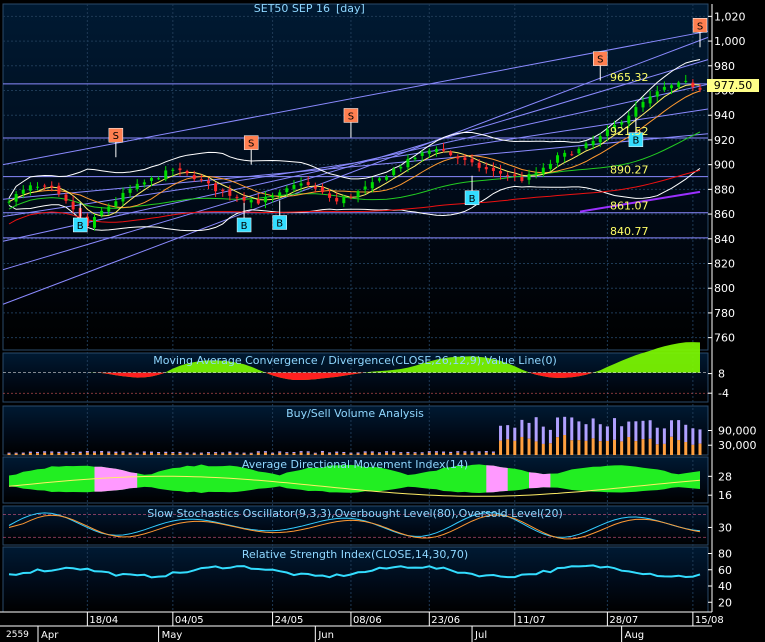  What do you see at coordinates (725, 602) in the screenshot?
I see `indicator-tick-label: 20` at bounding box center [725, 602].